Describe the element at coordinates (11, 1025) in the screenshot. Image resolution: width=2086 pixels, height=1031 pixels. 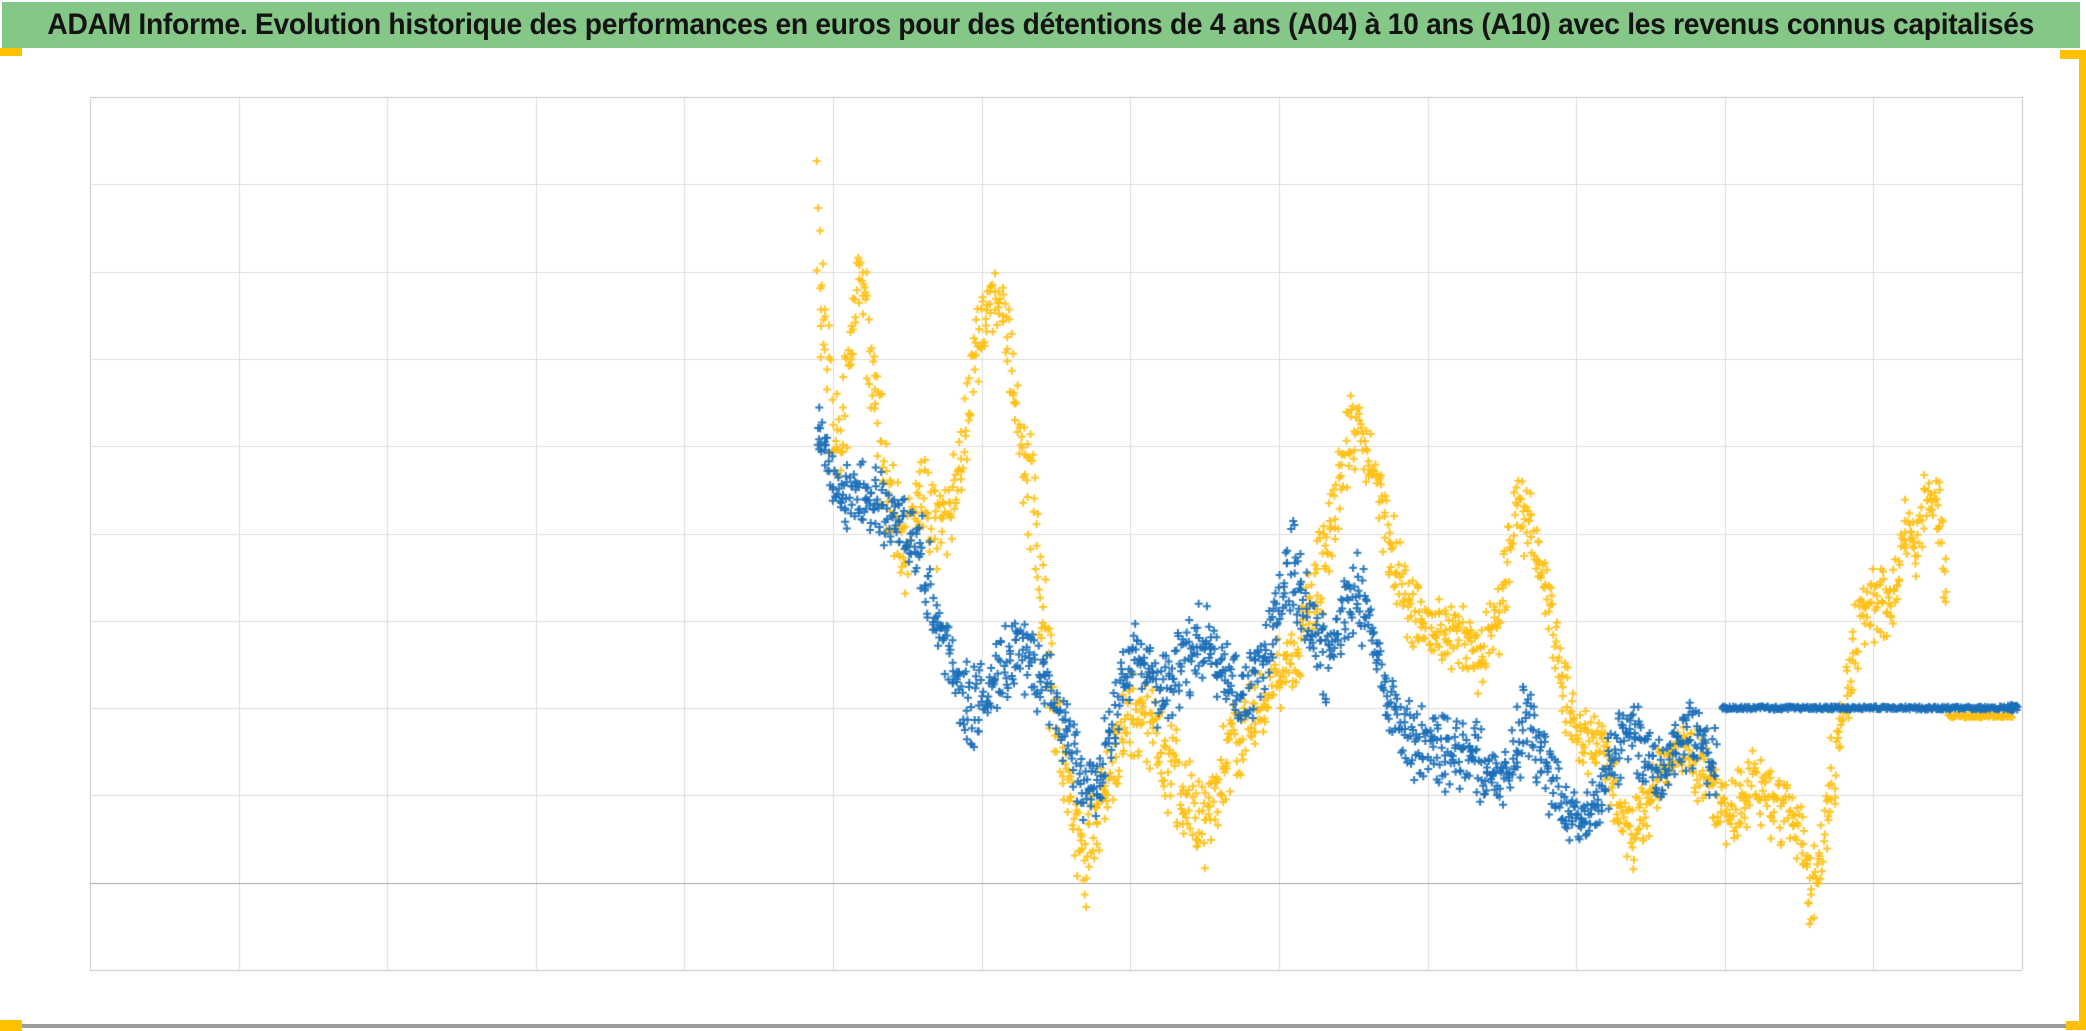
I see `yellow-accent-bottom-left` at that location.